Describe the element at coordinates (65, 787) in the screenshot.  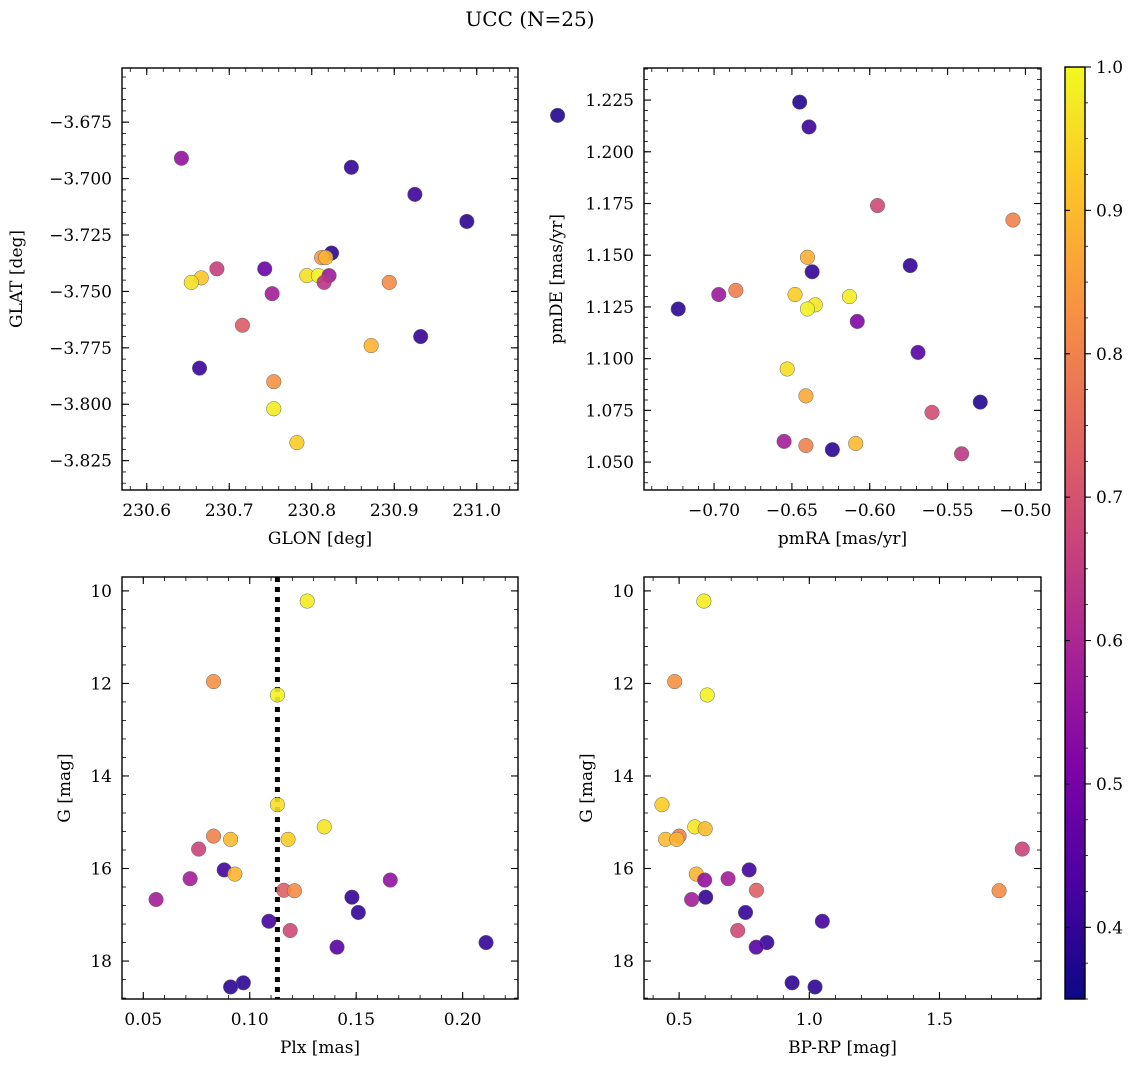
I see `y-axis-label: G [mag]` at that location.